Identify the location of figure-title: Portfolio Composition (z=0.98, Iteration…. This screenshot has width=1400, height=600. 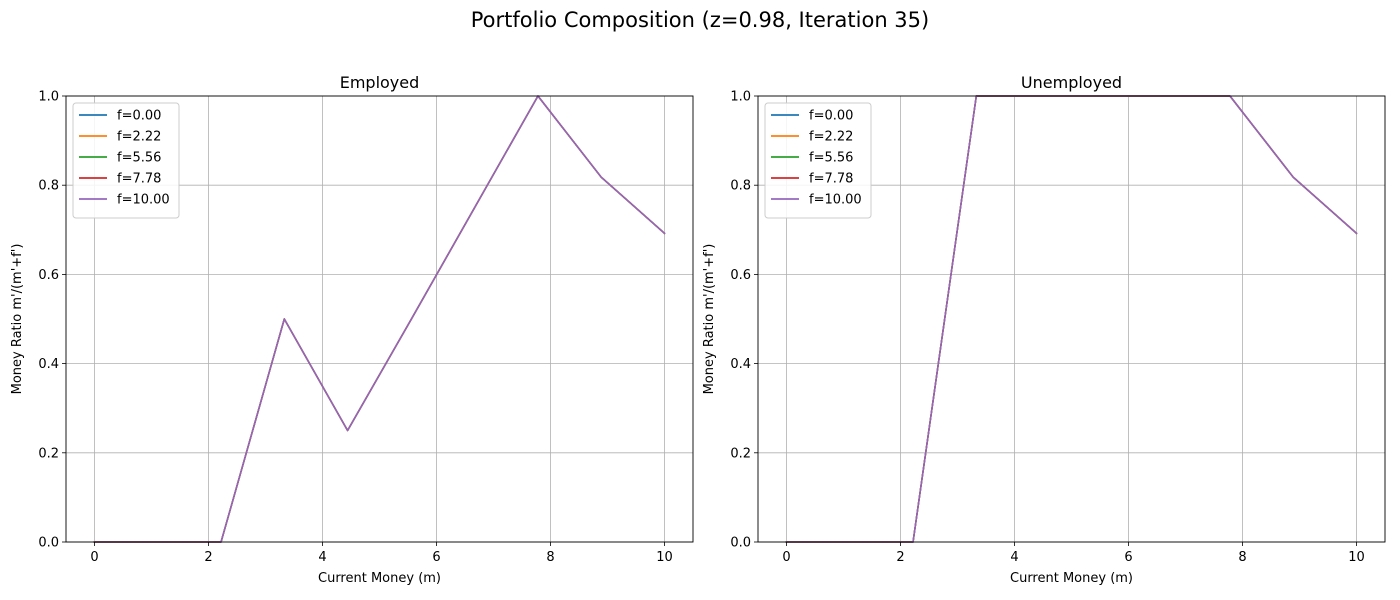
(700, 20).